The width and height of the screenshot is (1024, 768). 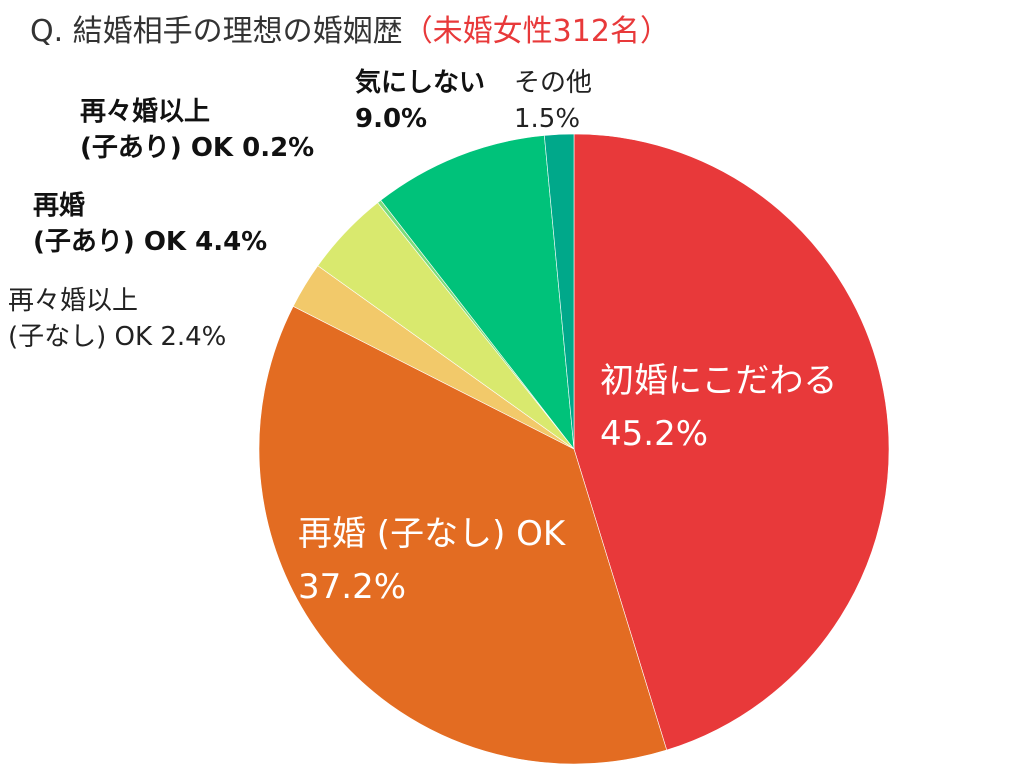 I want to click on label-percent: 1.5%, so click(x=547, y=118).